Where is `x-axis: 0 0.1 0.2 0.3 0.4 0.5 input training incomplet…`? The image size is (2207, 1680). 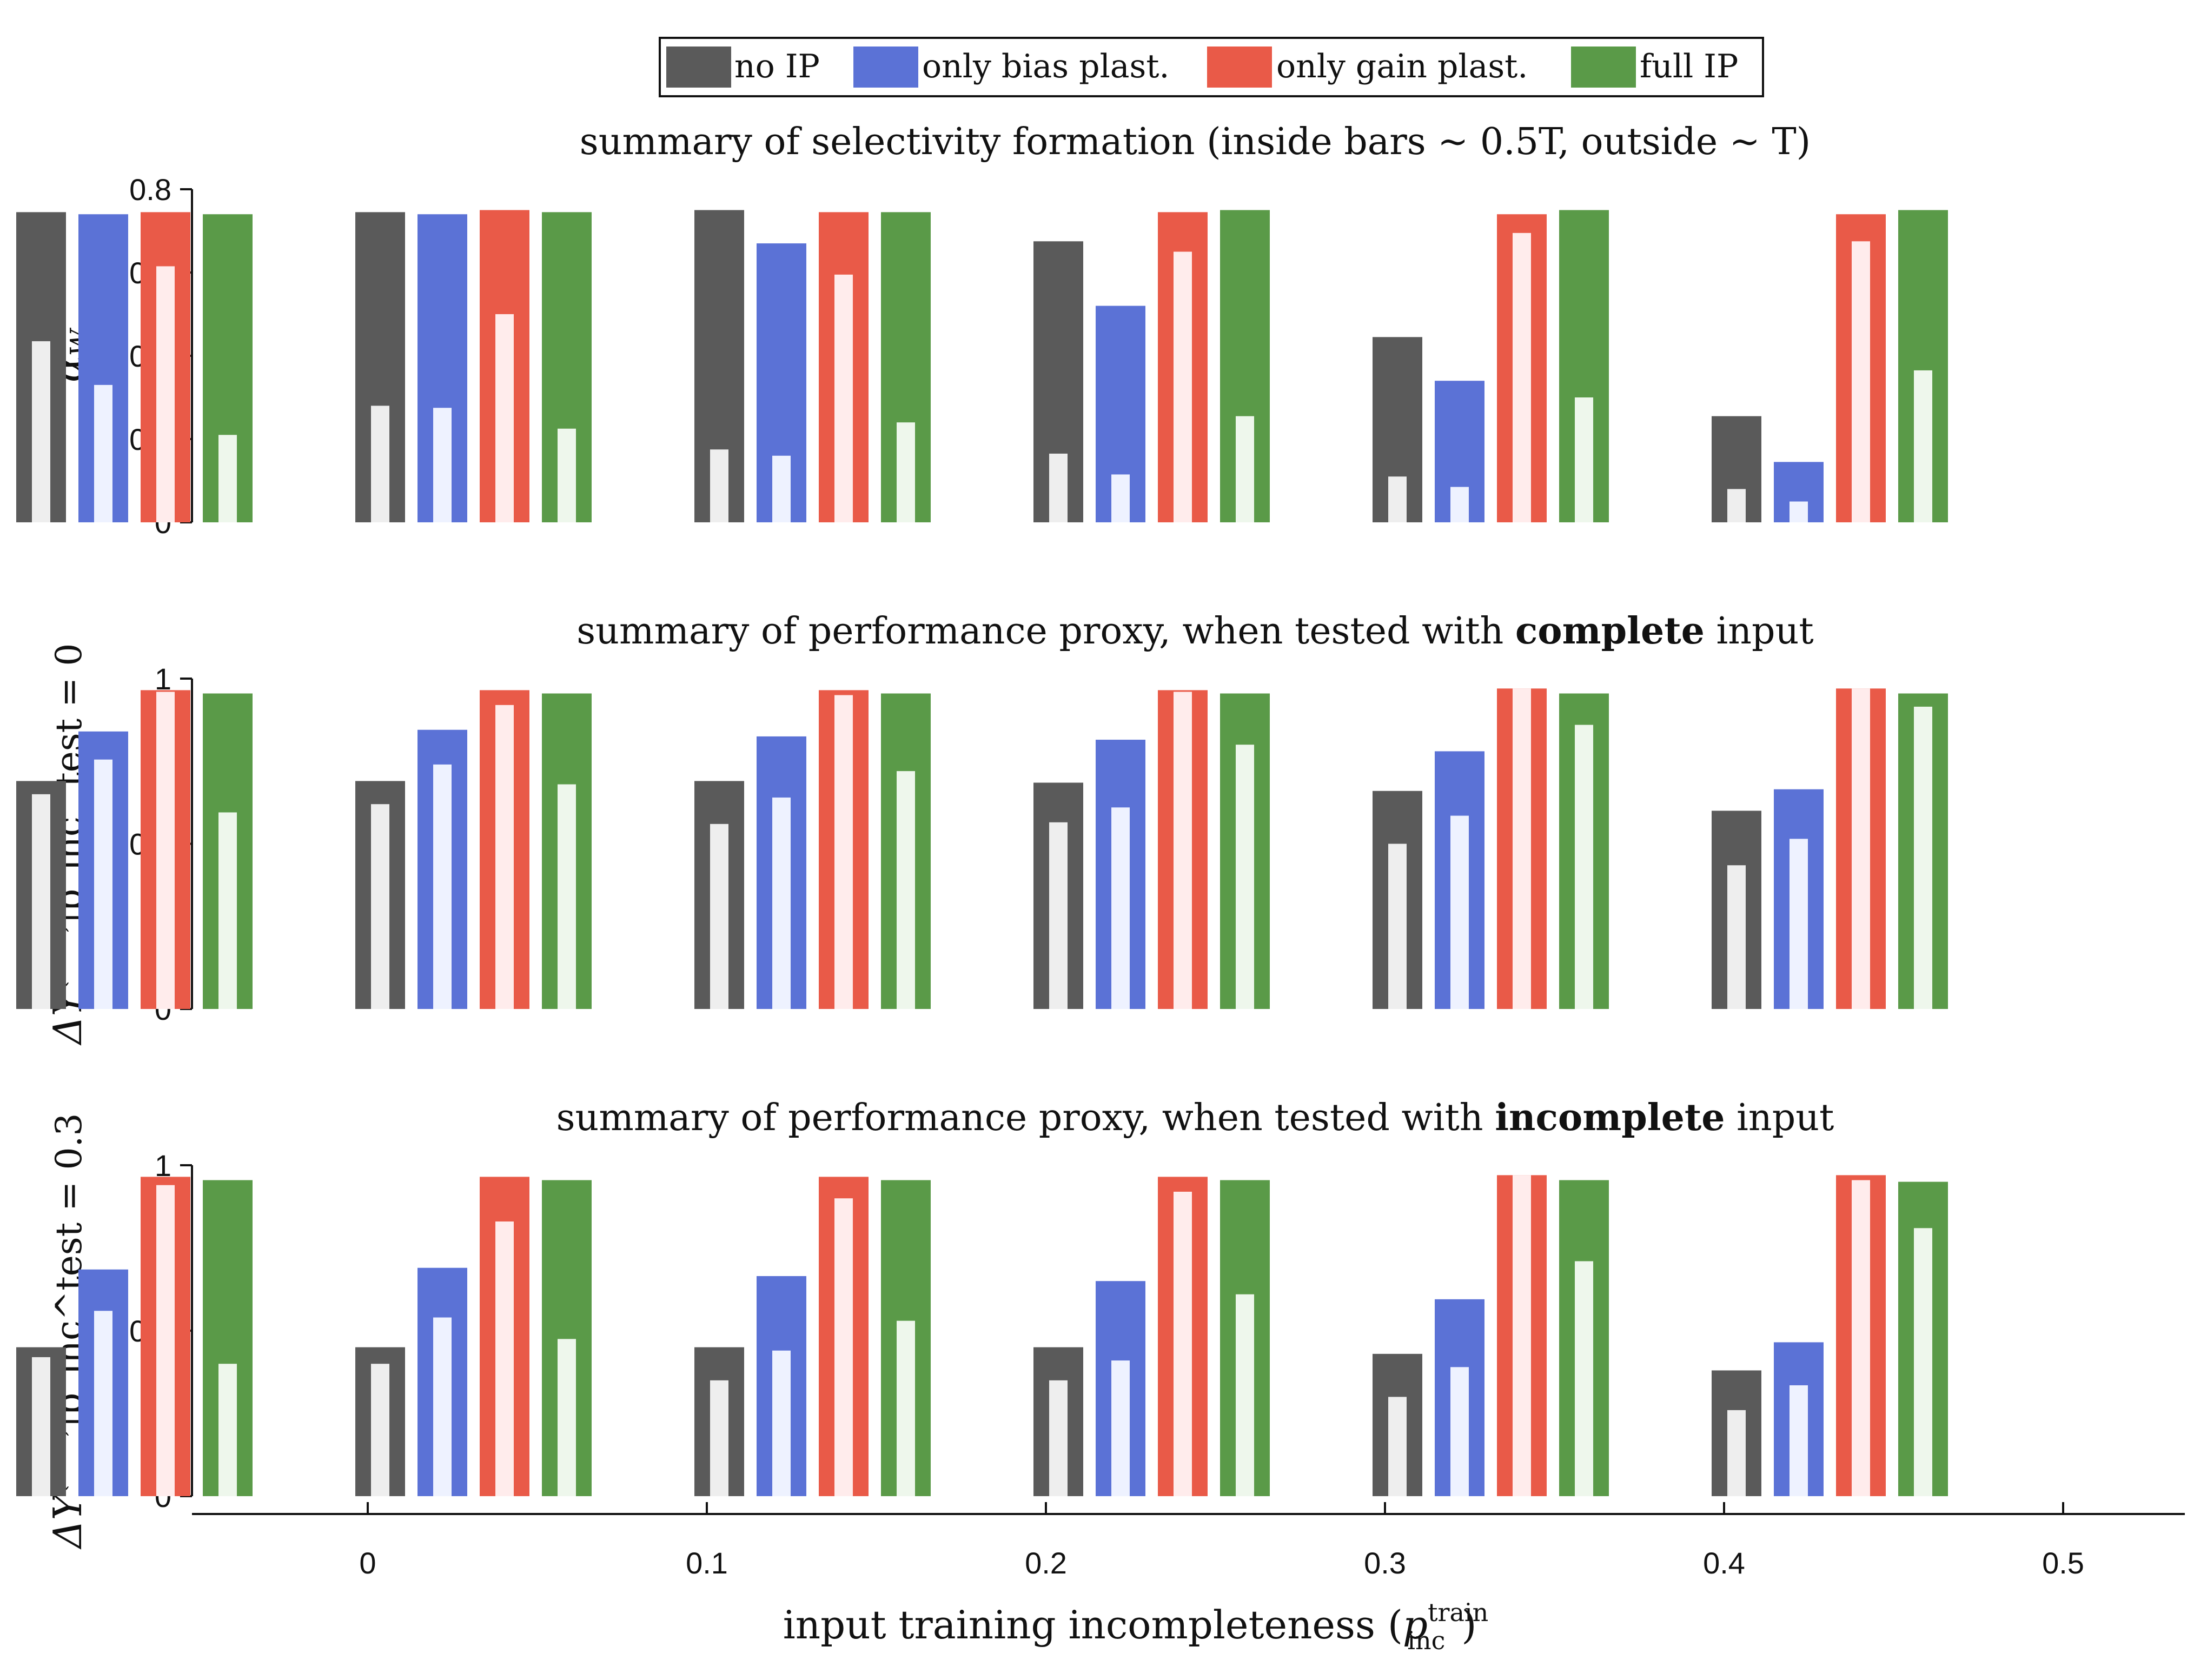
x-axis: 0 0.1 0.2 0.3 0.4 0.5 input training incomplet… is located at coordinates (1188, 1578).